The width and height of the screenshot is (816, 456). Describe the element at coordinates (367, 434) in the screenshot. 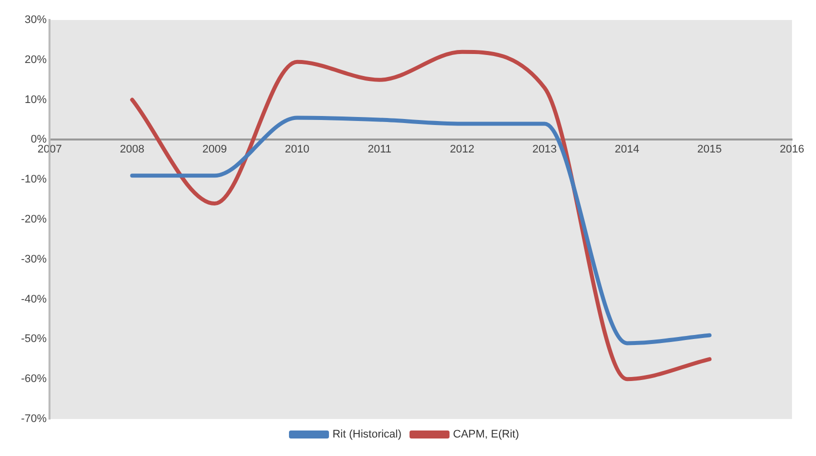

I see `legend-label: Rit (Historical)` at that location.